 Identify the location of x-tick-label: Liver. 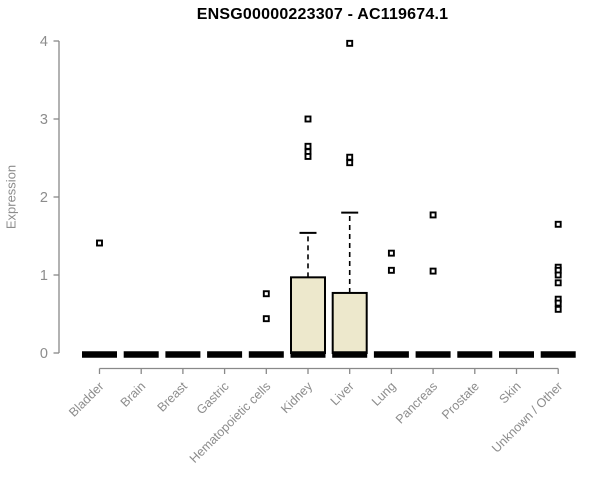
(342, 393).